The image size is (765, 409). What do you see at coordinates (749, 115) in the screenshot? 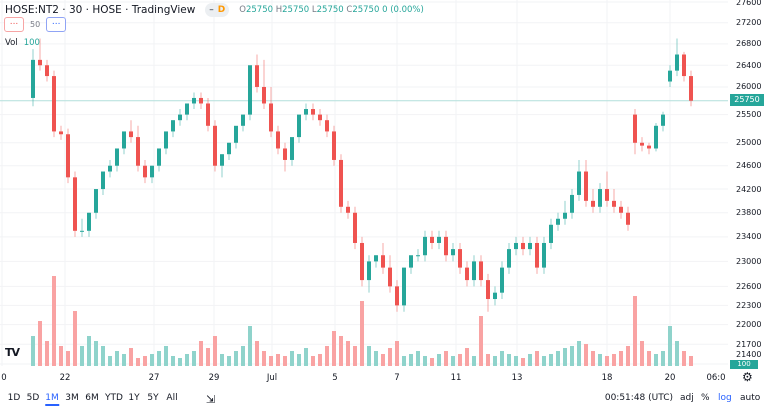
I see `y-tick-label: 25500` at bounding box center [749, 115].